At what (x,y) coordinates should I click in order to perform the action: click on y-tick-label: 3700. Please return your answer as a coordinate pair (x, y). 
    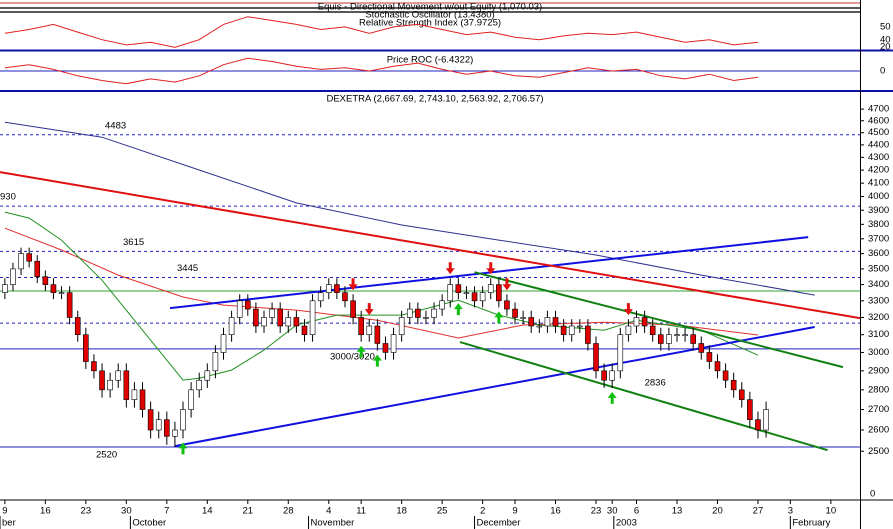
    Looking at the image, I should click on (878, 238).